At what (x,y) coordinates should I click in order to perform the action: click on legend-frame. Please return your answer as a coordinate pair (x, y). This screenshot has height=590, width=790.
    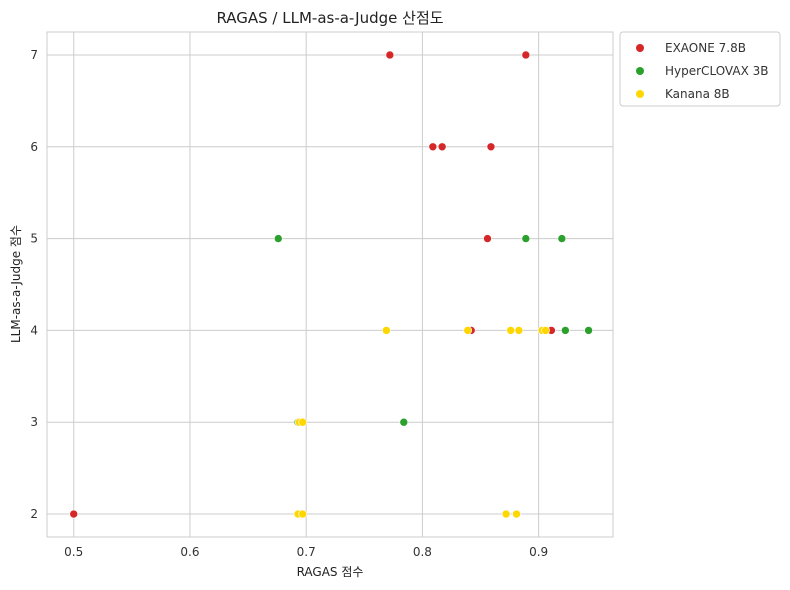
    Looking at the image, I should click on (700, 69).